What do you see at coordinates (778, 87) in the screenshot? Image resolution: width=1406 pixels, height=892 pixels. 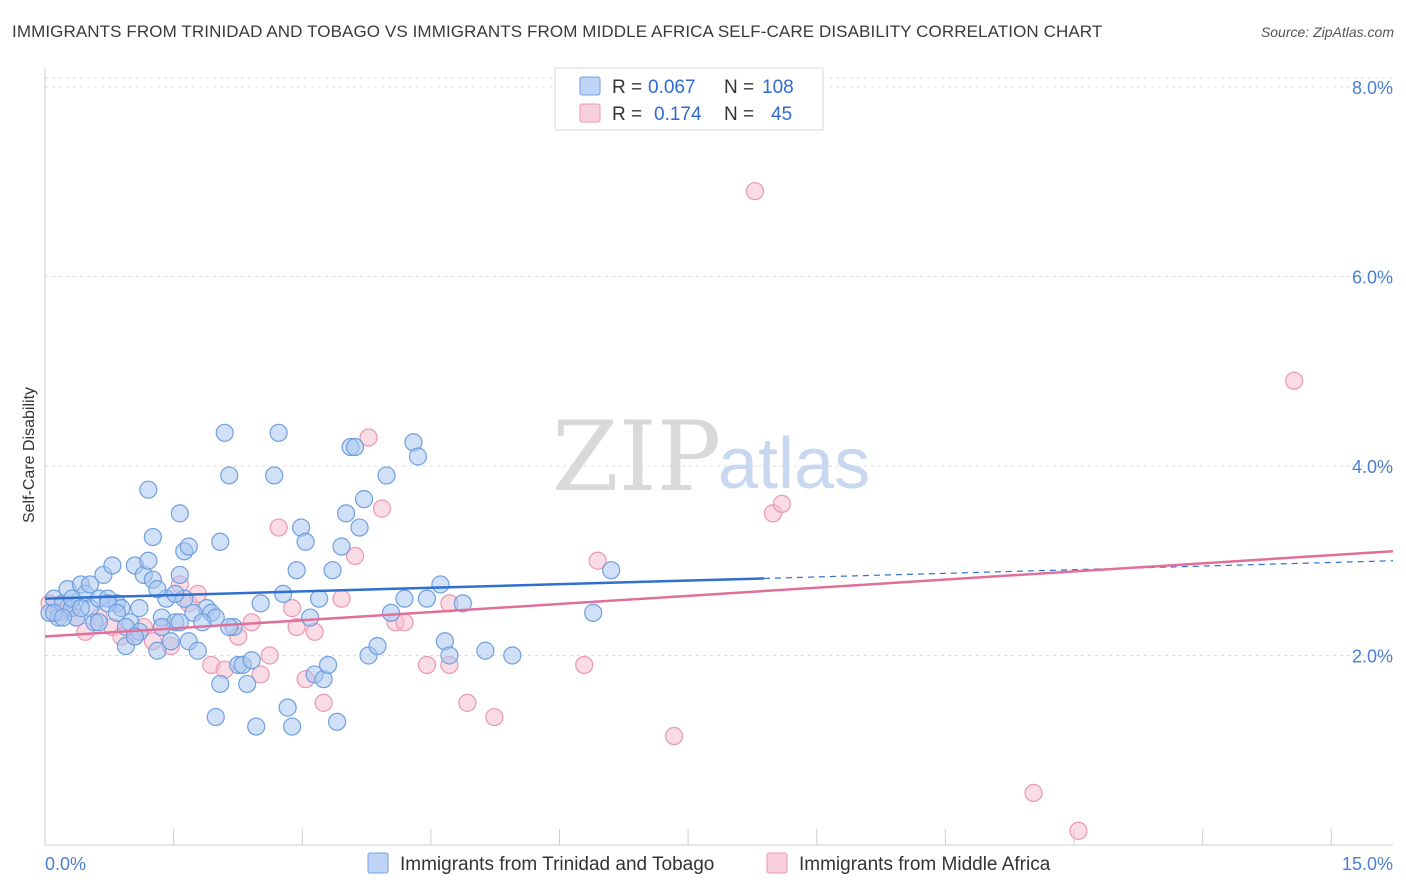 I see `legend-n-value-1: 108` at bounding box center [778, 87].